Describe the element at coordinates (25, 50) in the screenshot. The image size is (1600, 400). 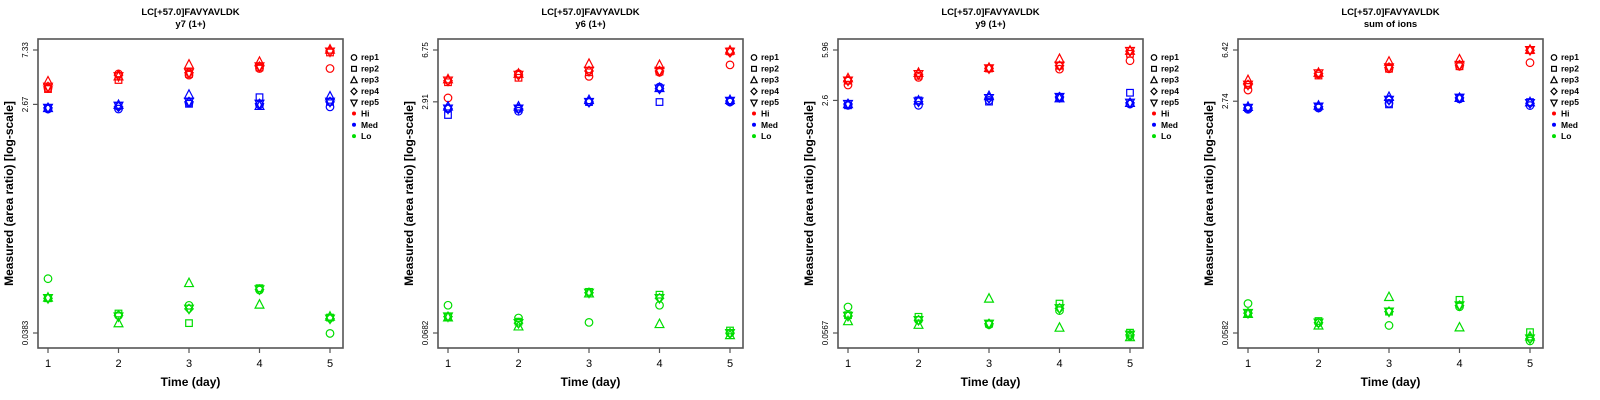
I see `y-tick-label: 7.33` at that location.